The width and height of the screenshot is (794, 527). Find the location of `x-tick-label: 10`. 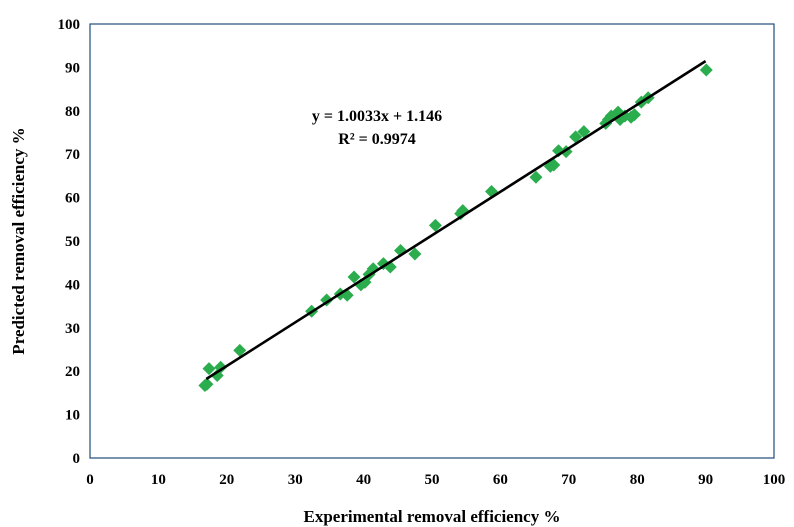

x-tick-label: 10 is located at coordinates (158, 480).